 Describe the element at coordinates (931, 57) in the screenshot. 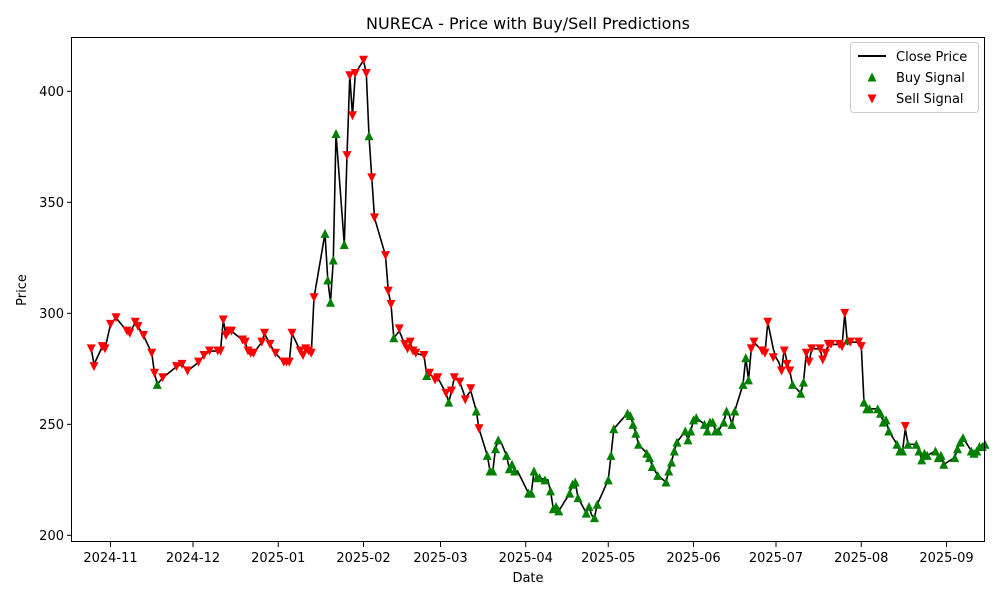

I see `legend-label-close: Close Price` at that location.